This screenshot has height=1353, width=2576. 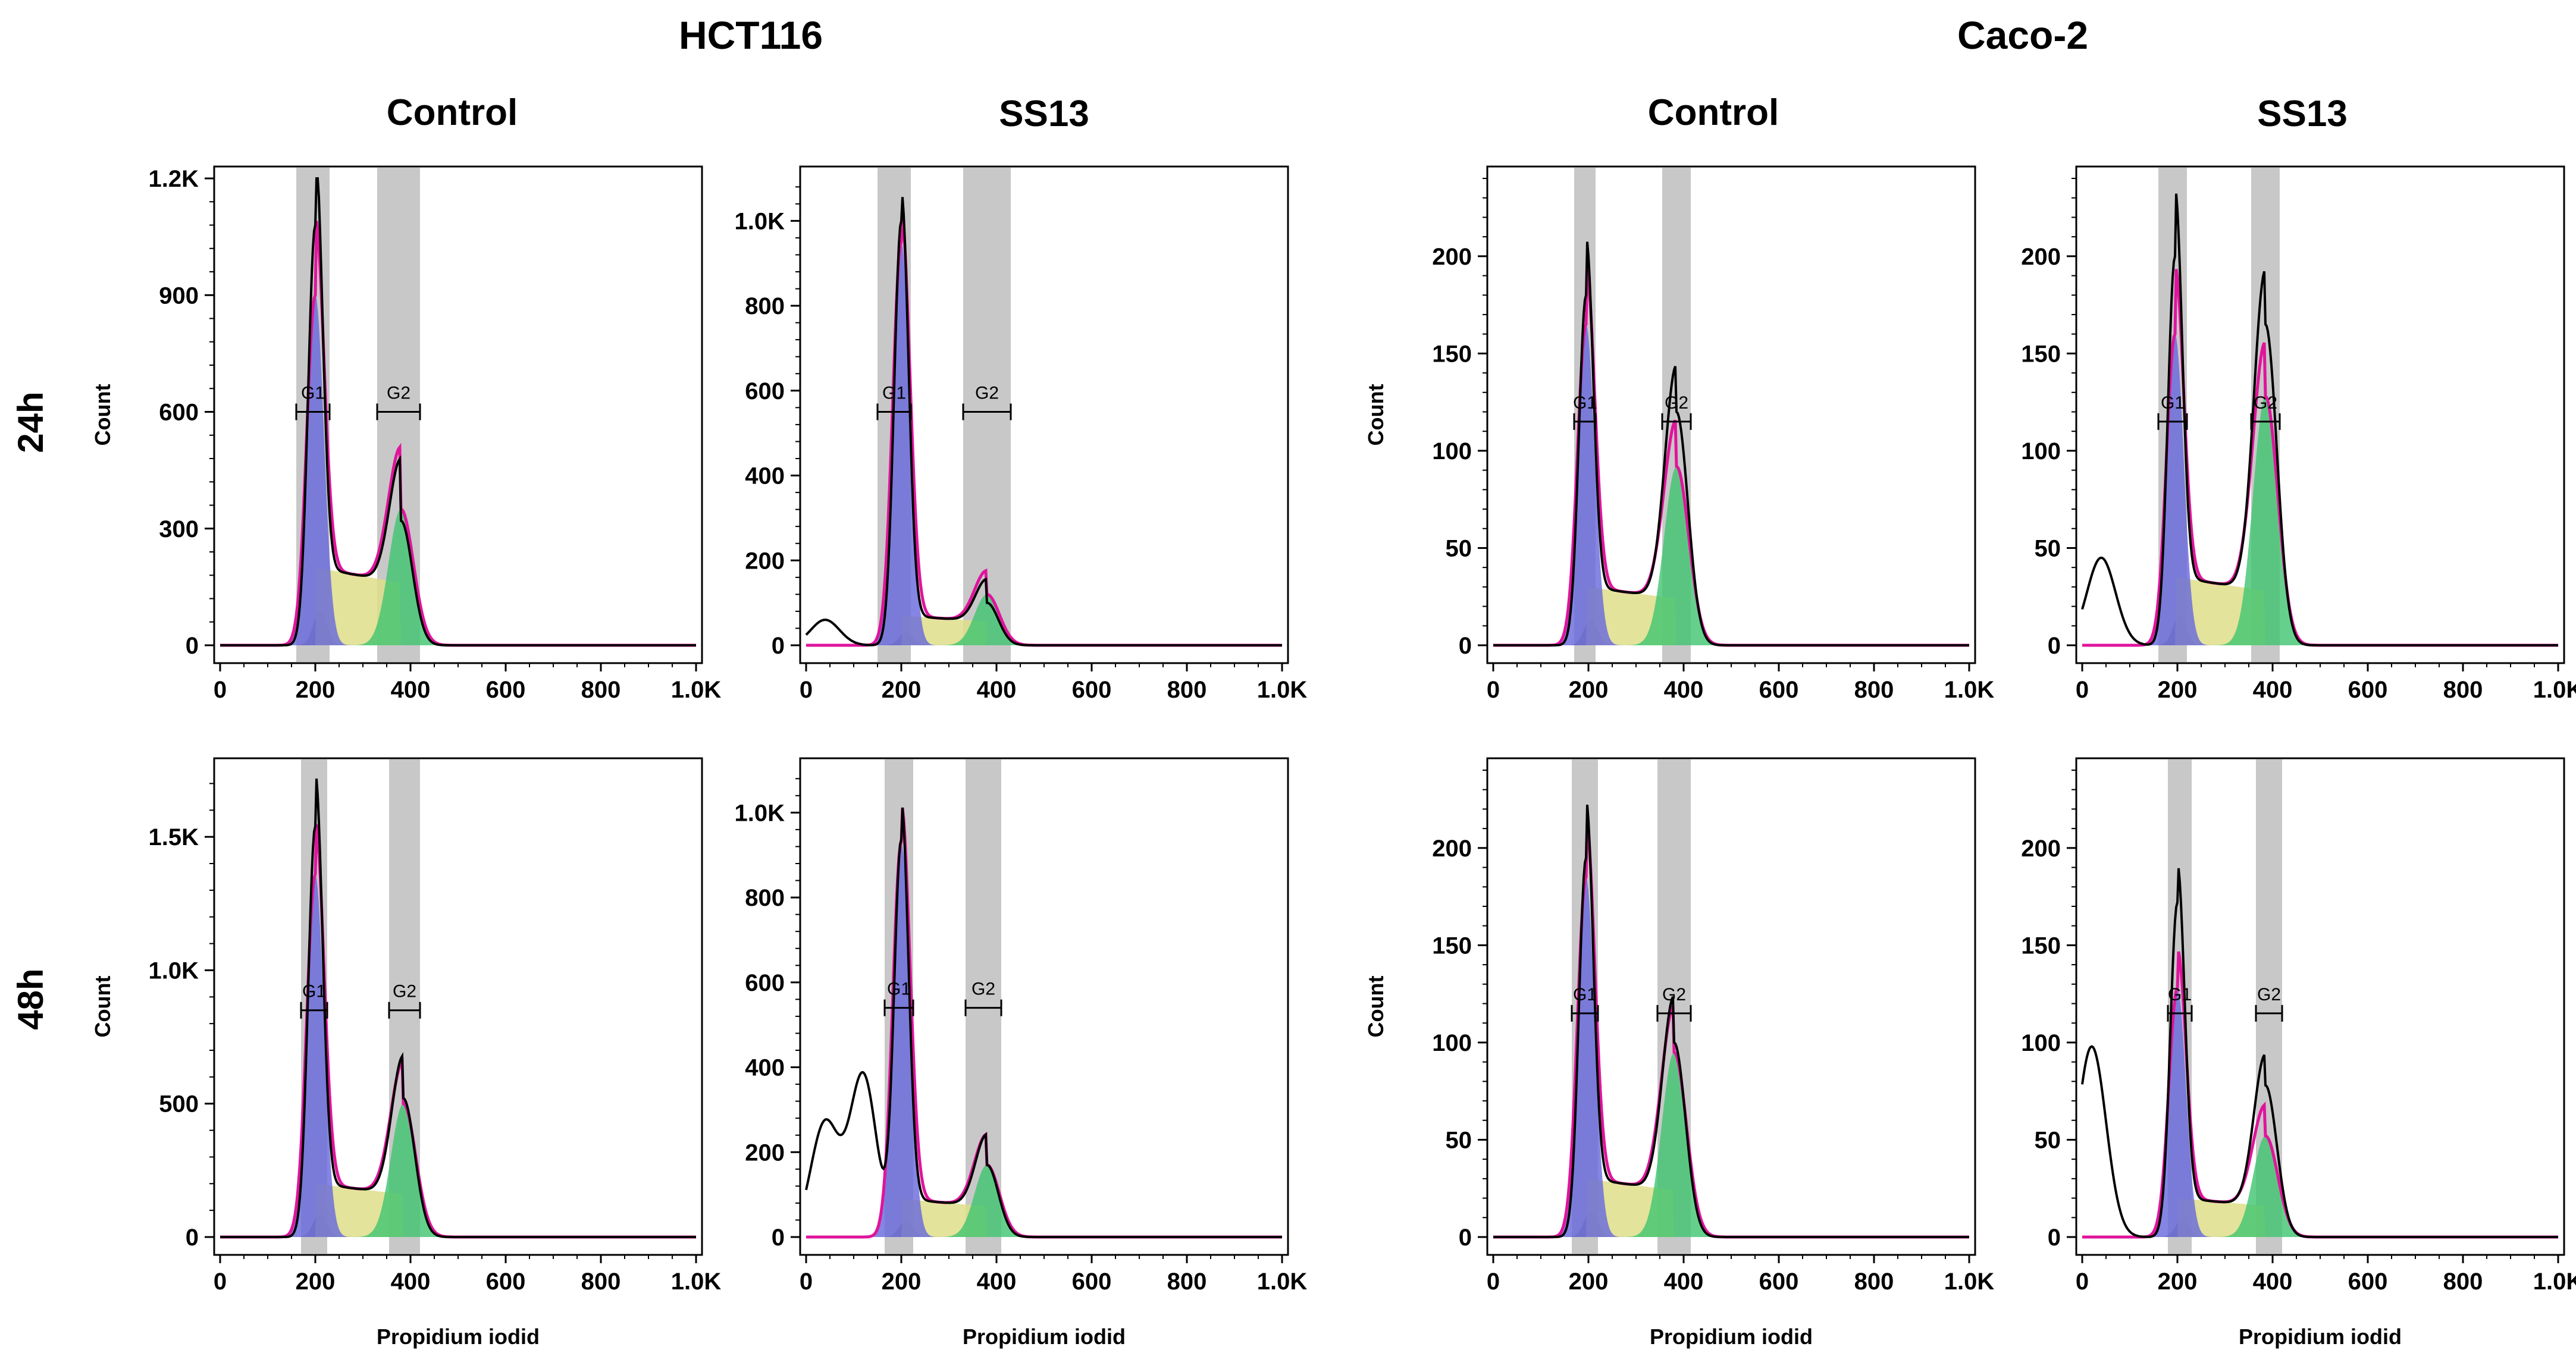 I want to click on y-tick-label: 500, so click(x=179, y=1104).